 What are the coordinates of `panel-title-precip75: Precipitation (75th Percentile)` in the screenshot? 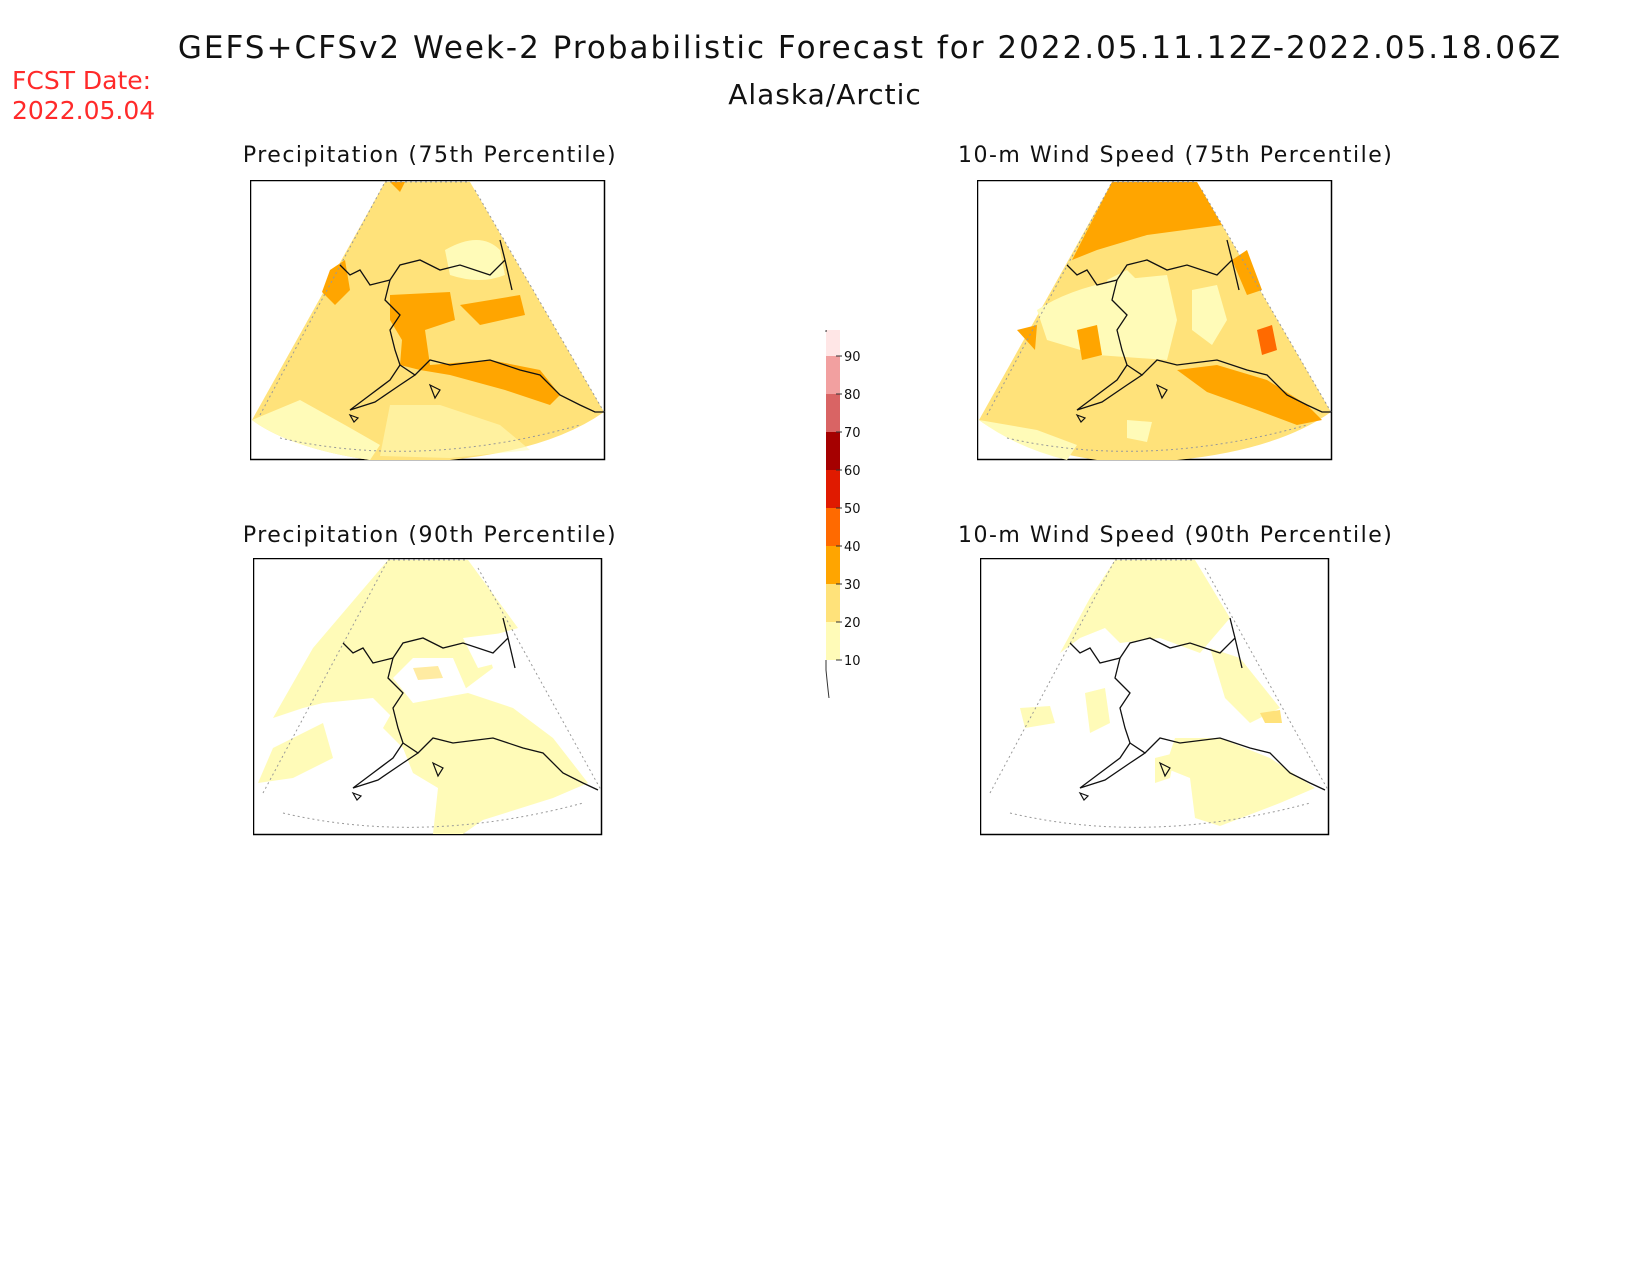 It's located at (430, 155).